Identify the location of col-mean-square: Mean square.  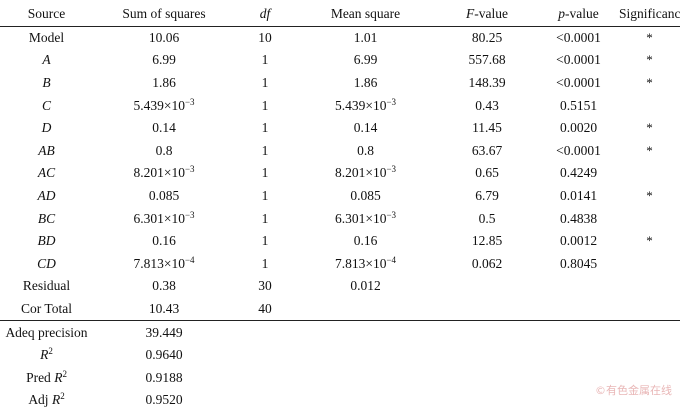
(365, 15).